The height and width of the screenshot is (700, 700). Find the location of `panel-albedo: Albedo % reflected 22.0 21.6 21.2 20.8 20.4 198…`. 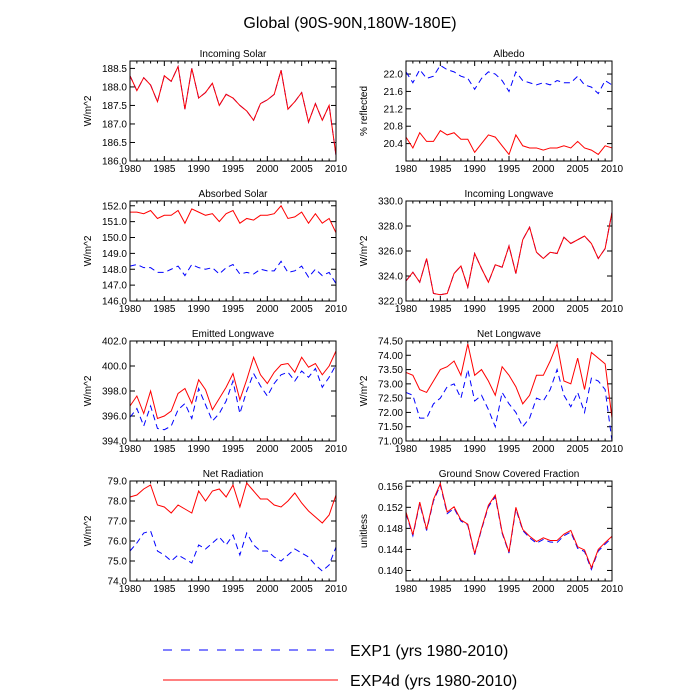

panel-albedo: Albedo % reflected 22.0 21.6 21.2 20.8 20.4 198… is located at coordinates (491, 112).